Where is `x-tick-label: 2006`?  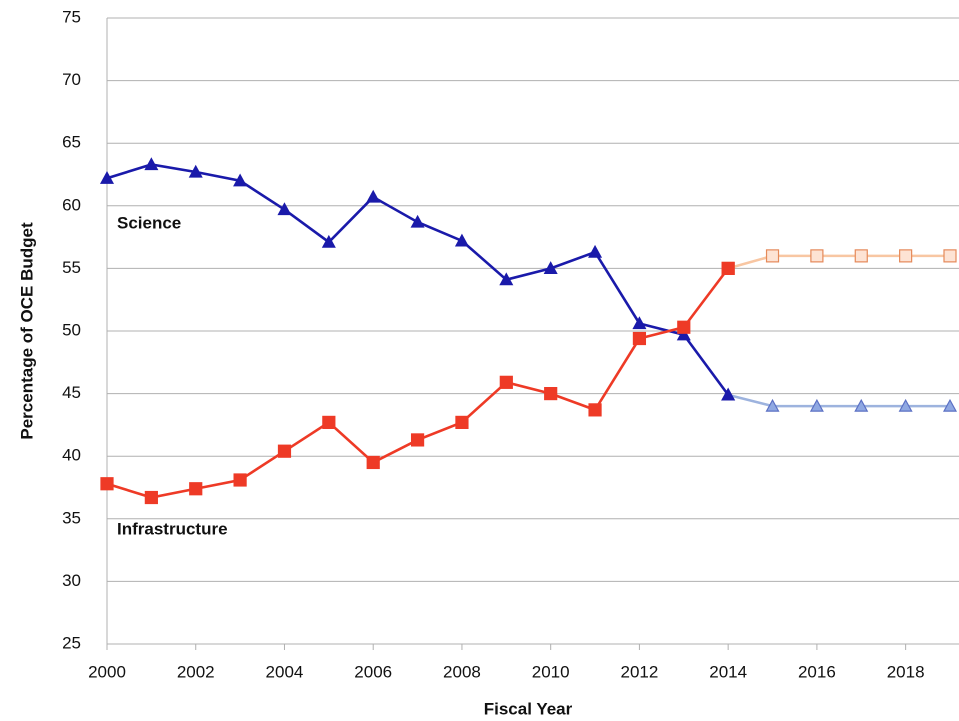
x-tick-label: 2006 is located at coordinates (373, 671).